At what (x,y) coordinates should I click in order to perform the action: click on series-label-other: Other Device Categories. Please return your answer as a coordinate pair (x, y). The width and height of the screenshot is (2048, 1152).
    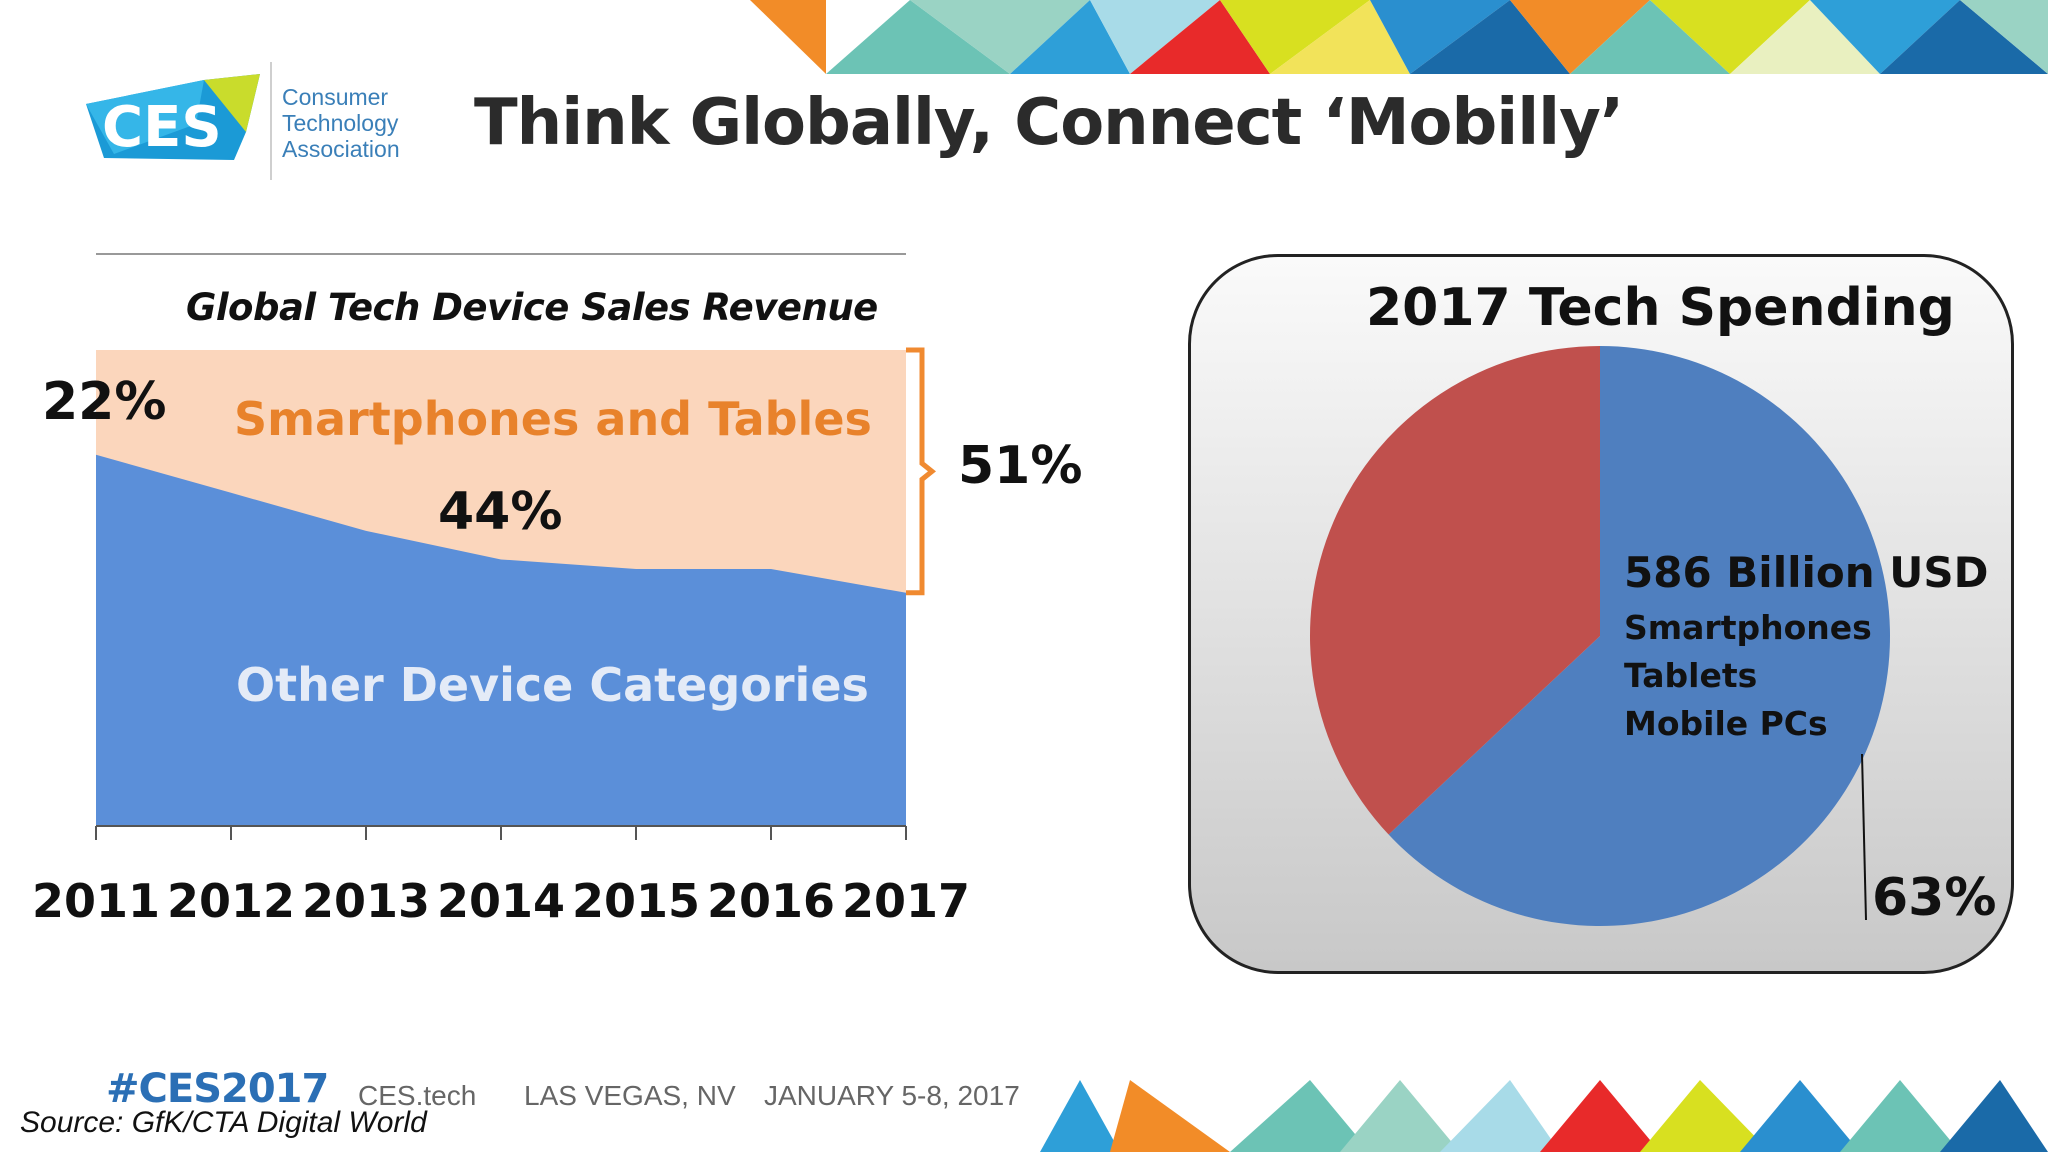
    Looking at the image, I should click on (552, 685).